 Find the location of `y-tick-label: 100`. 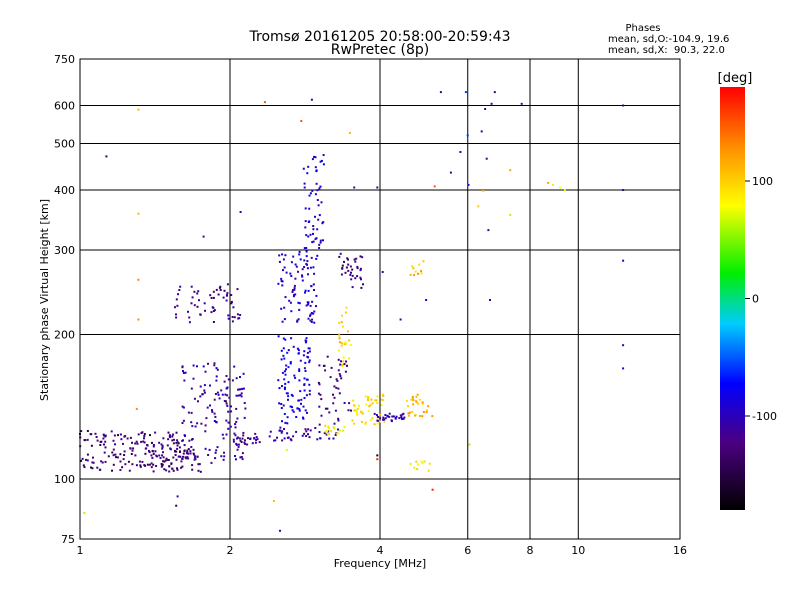

y-tick-label: 100 is located at coordinates (64, 479).